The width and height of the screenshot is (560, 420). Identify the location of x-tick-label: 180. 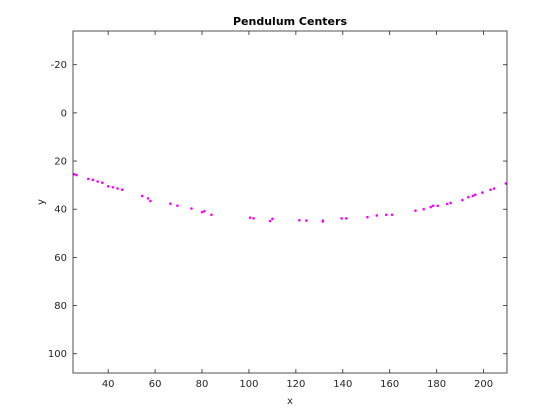
(436, 384).